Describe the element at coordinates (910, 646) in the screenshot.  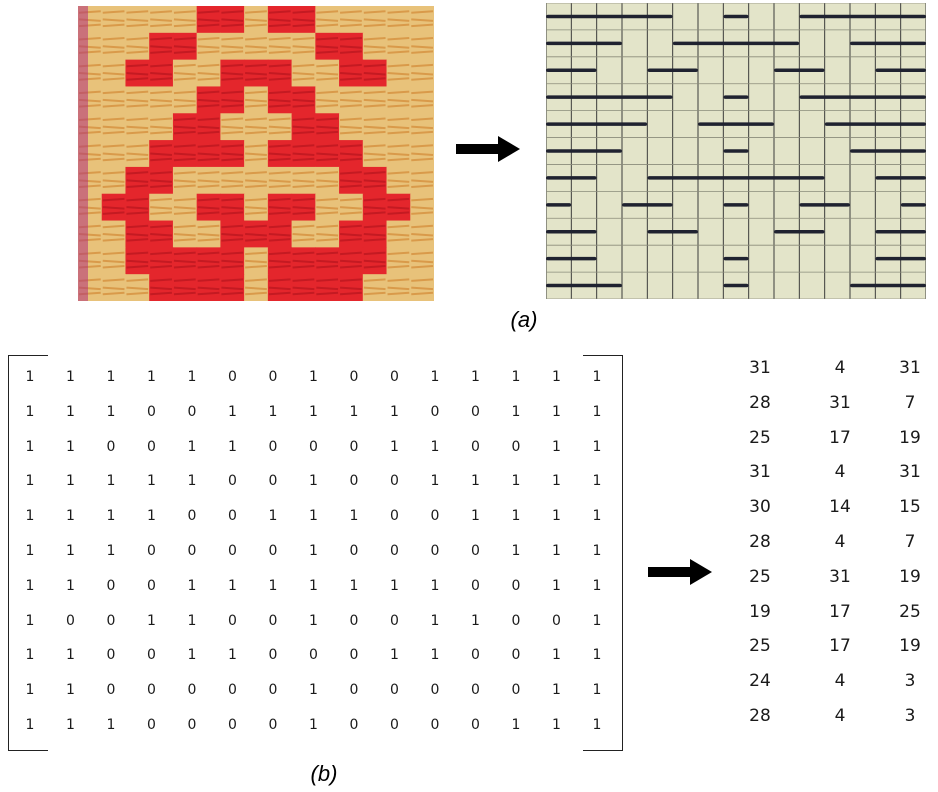
I see `result-cell: 19` at that location.